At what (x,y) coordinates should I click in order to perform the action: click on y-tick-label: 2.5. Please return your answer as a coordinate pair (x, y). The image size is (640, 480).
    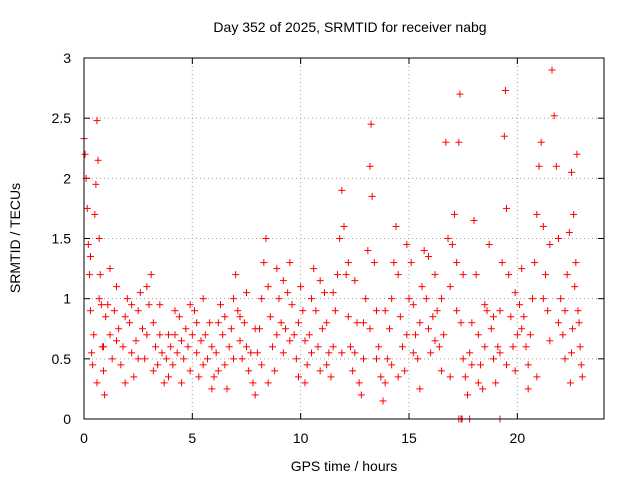
    Looking at the image, I should click on (62, 118).